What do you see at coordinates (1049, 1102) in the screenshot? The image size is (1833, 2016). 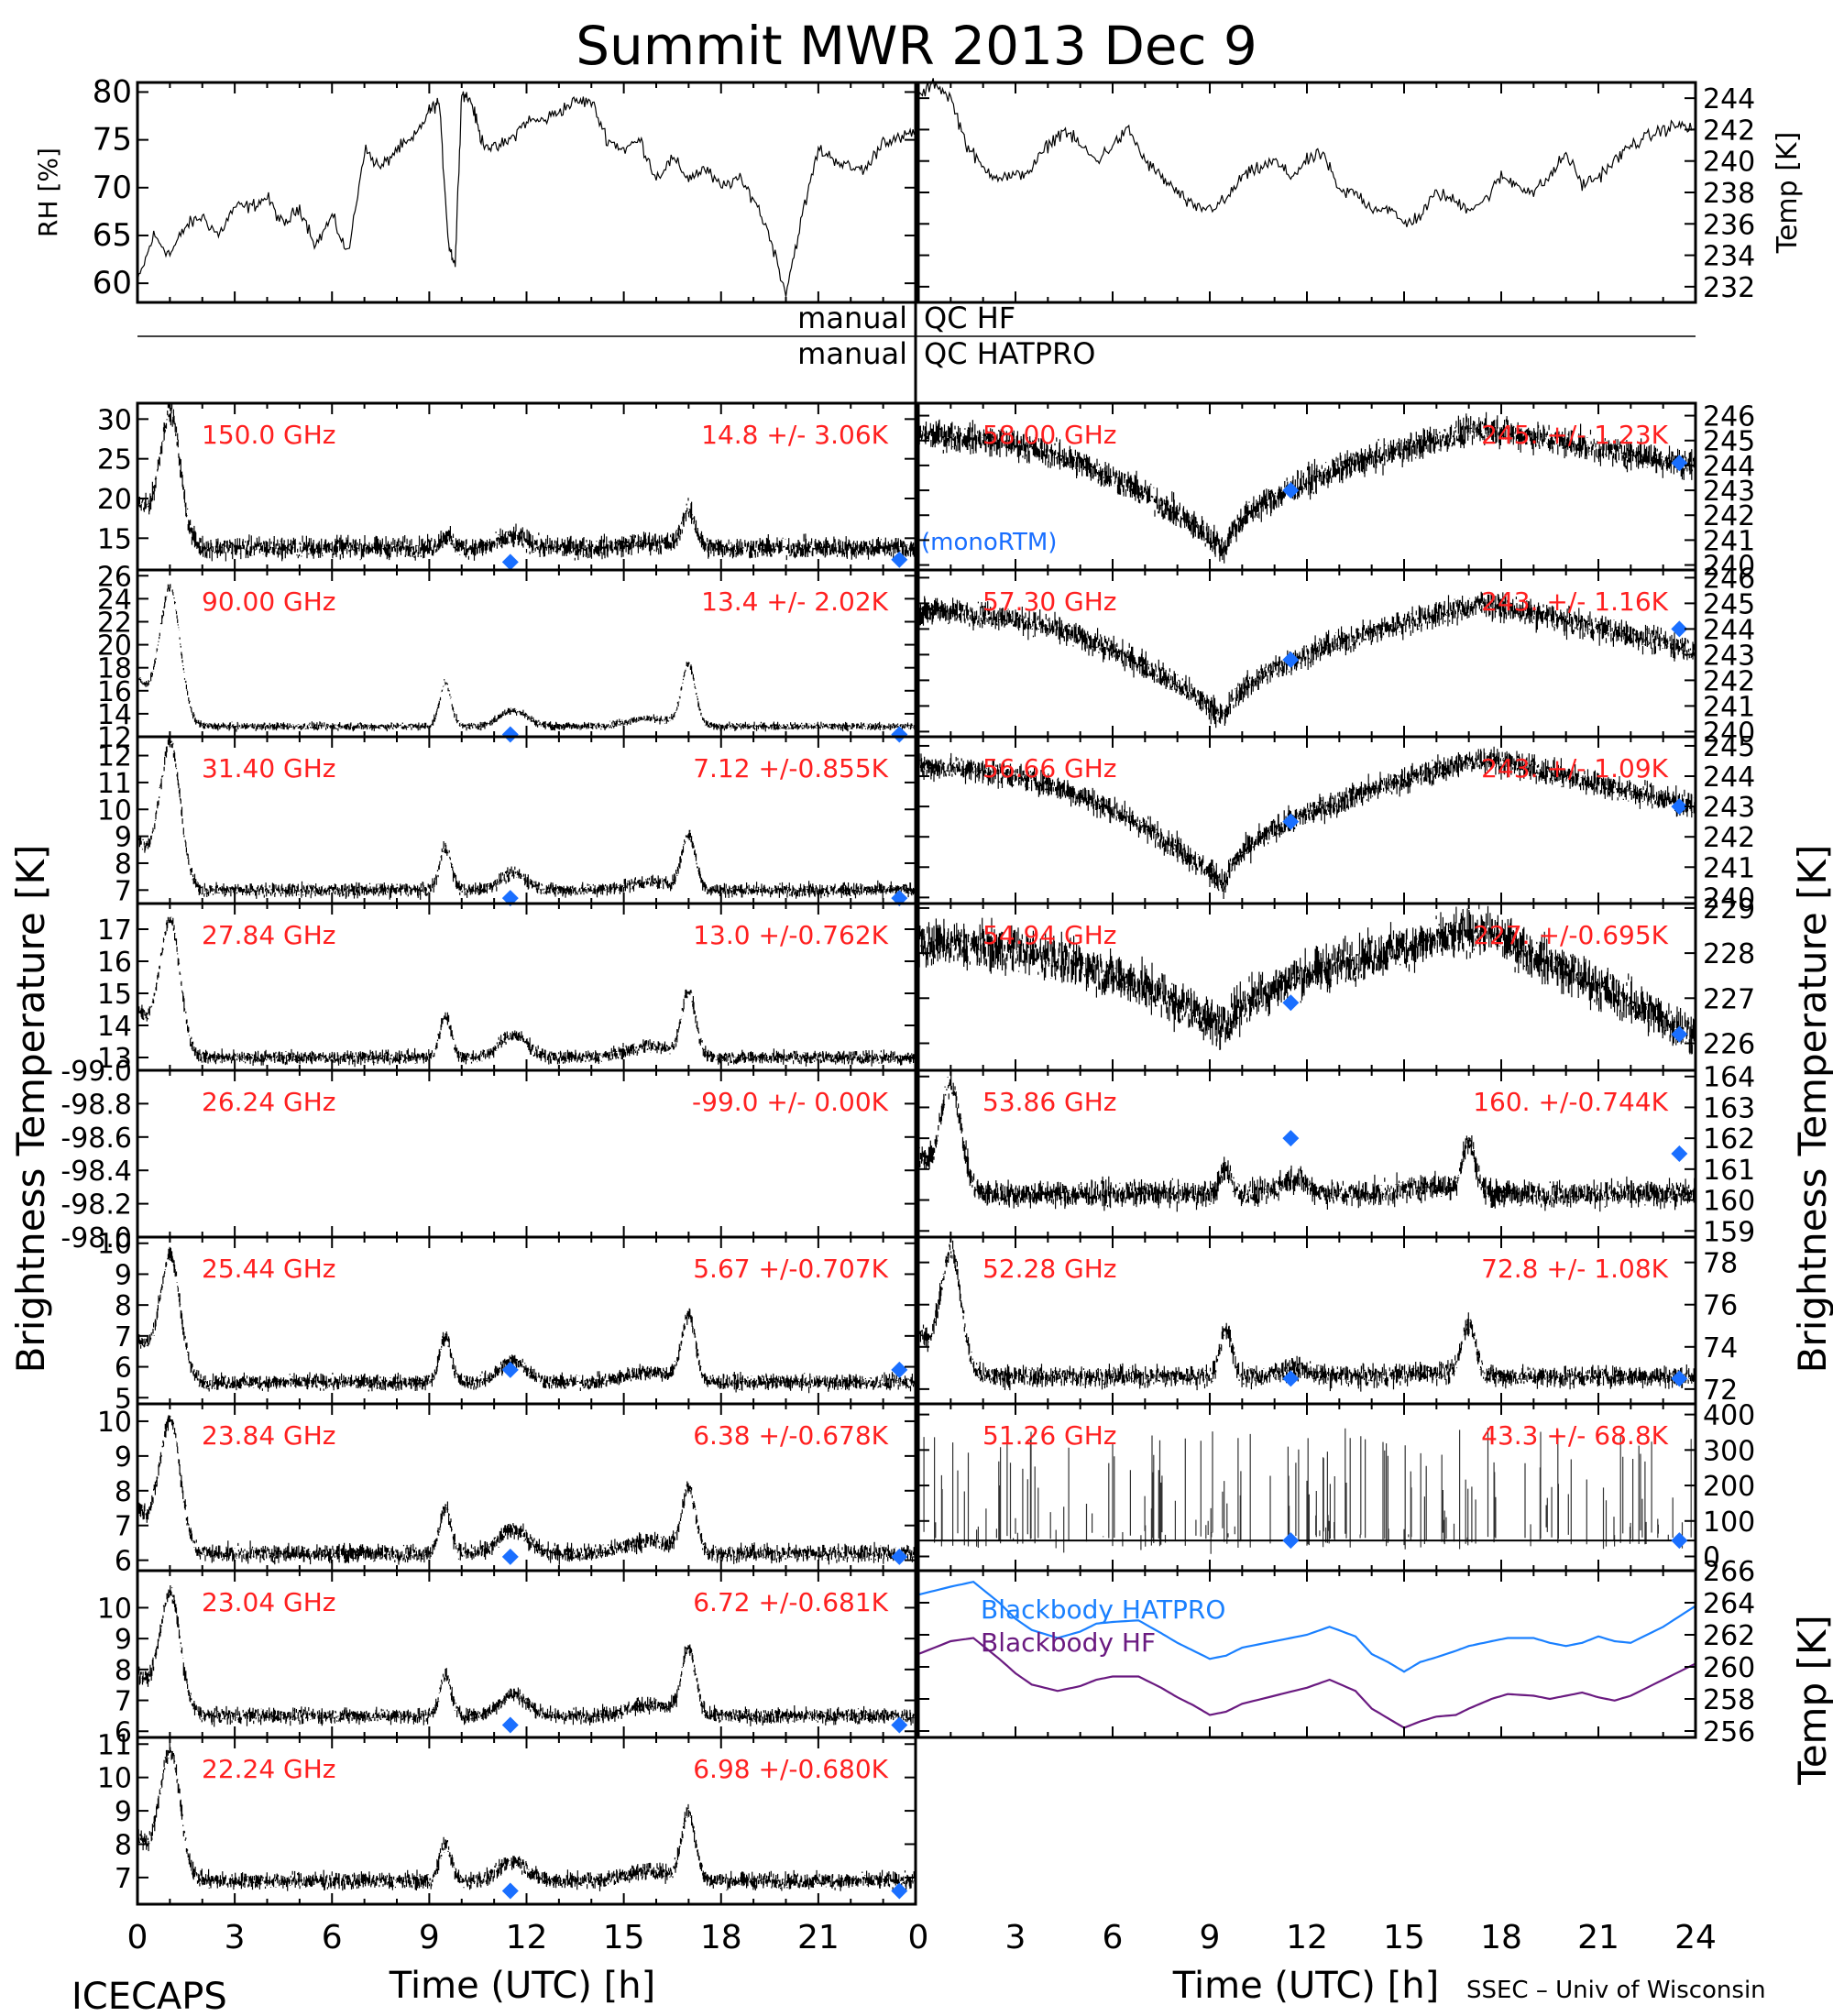 I see `freq-label: 53.86 GHz` at bounding box center [1049, 1102].